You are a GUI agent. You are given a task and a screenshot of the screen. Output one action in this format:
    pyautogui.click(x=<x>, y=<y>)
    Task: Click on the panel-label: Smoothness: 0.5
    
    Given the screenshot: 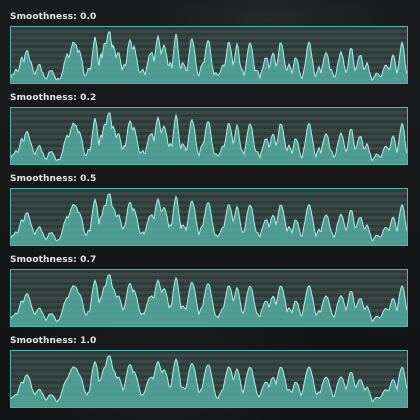 What is the action you would take?
    pyautogui.click(x=53, y=179)
    